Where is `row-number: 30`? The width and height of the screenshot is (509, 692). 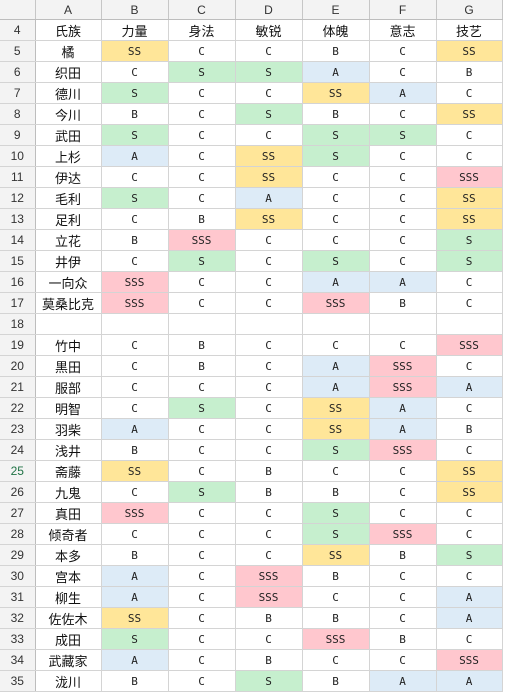
row-number: 30 is located at coordinates (18, 576).